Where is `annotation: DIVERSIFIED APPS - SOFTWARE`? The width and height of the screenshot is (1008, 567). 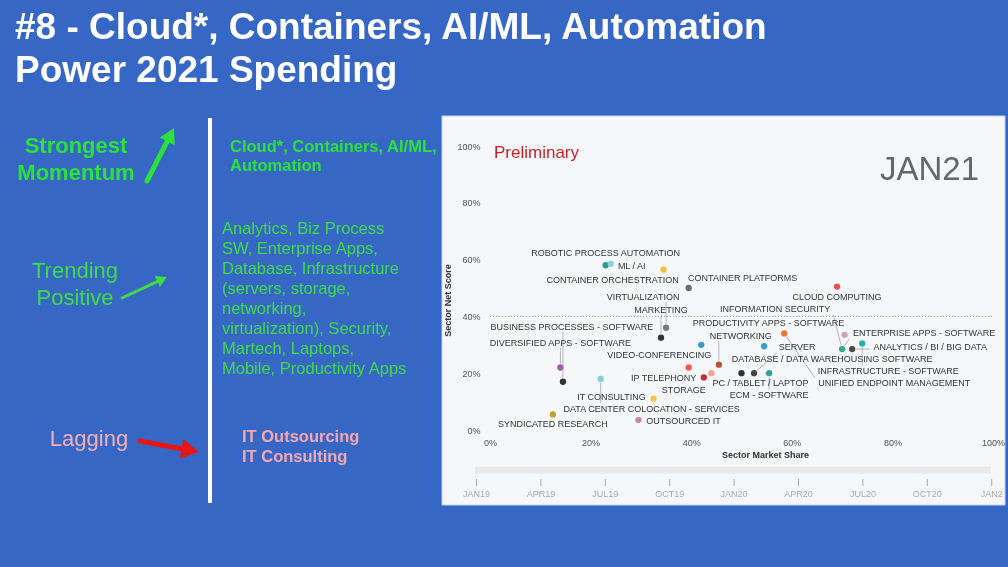
annotation: DIVERSIFIED APPS - SOFTWARE is located at coordinates (560, 342).